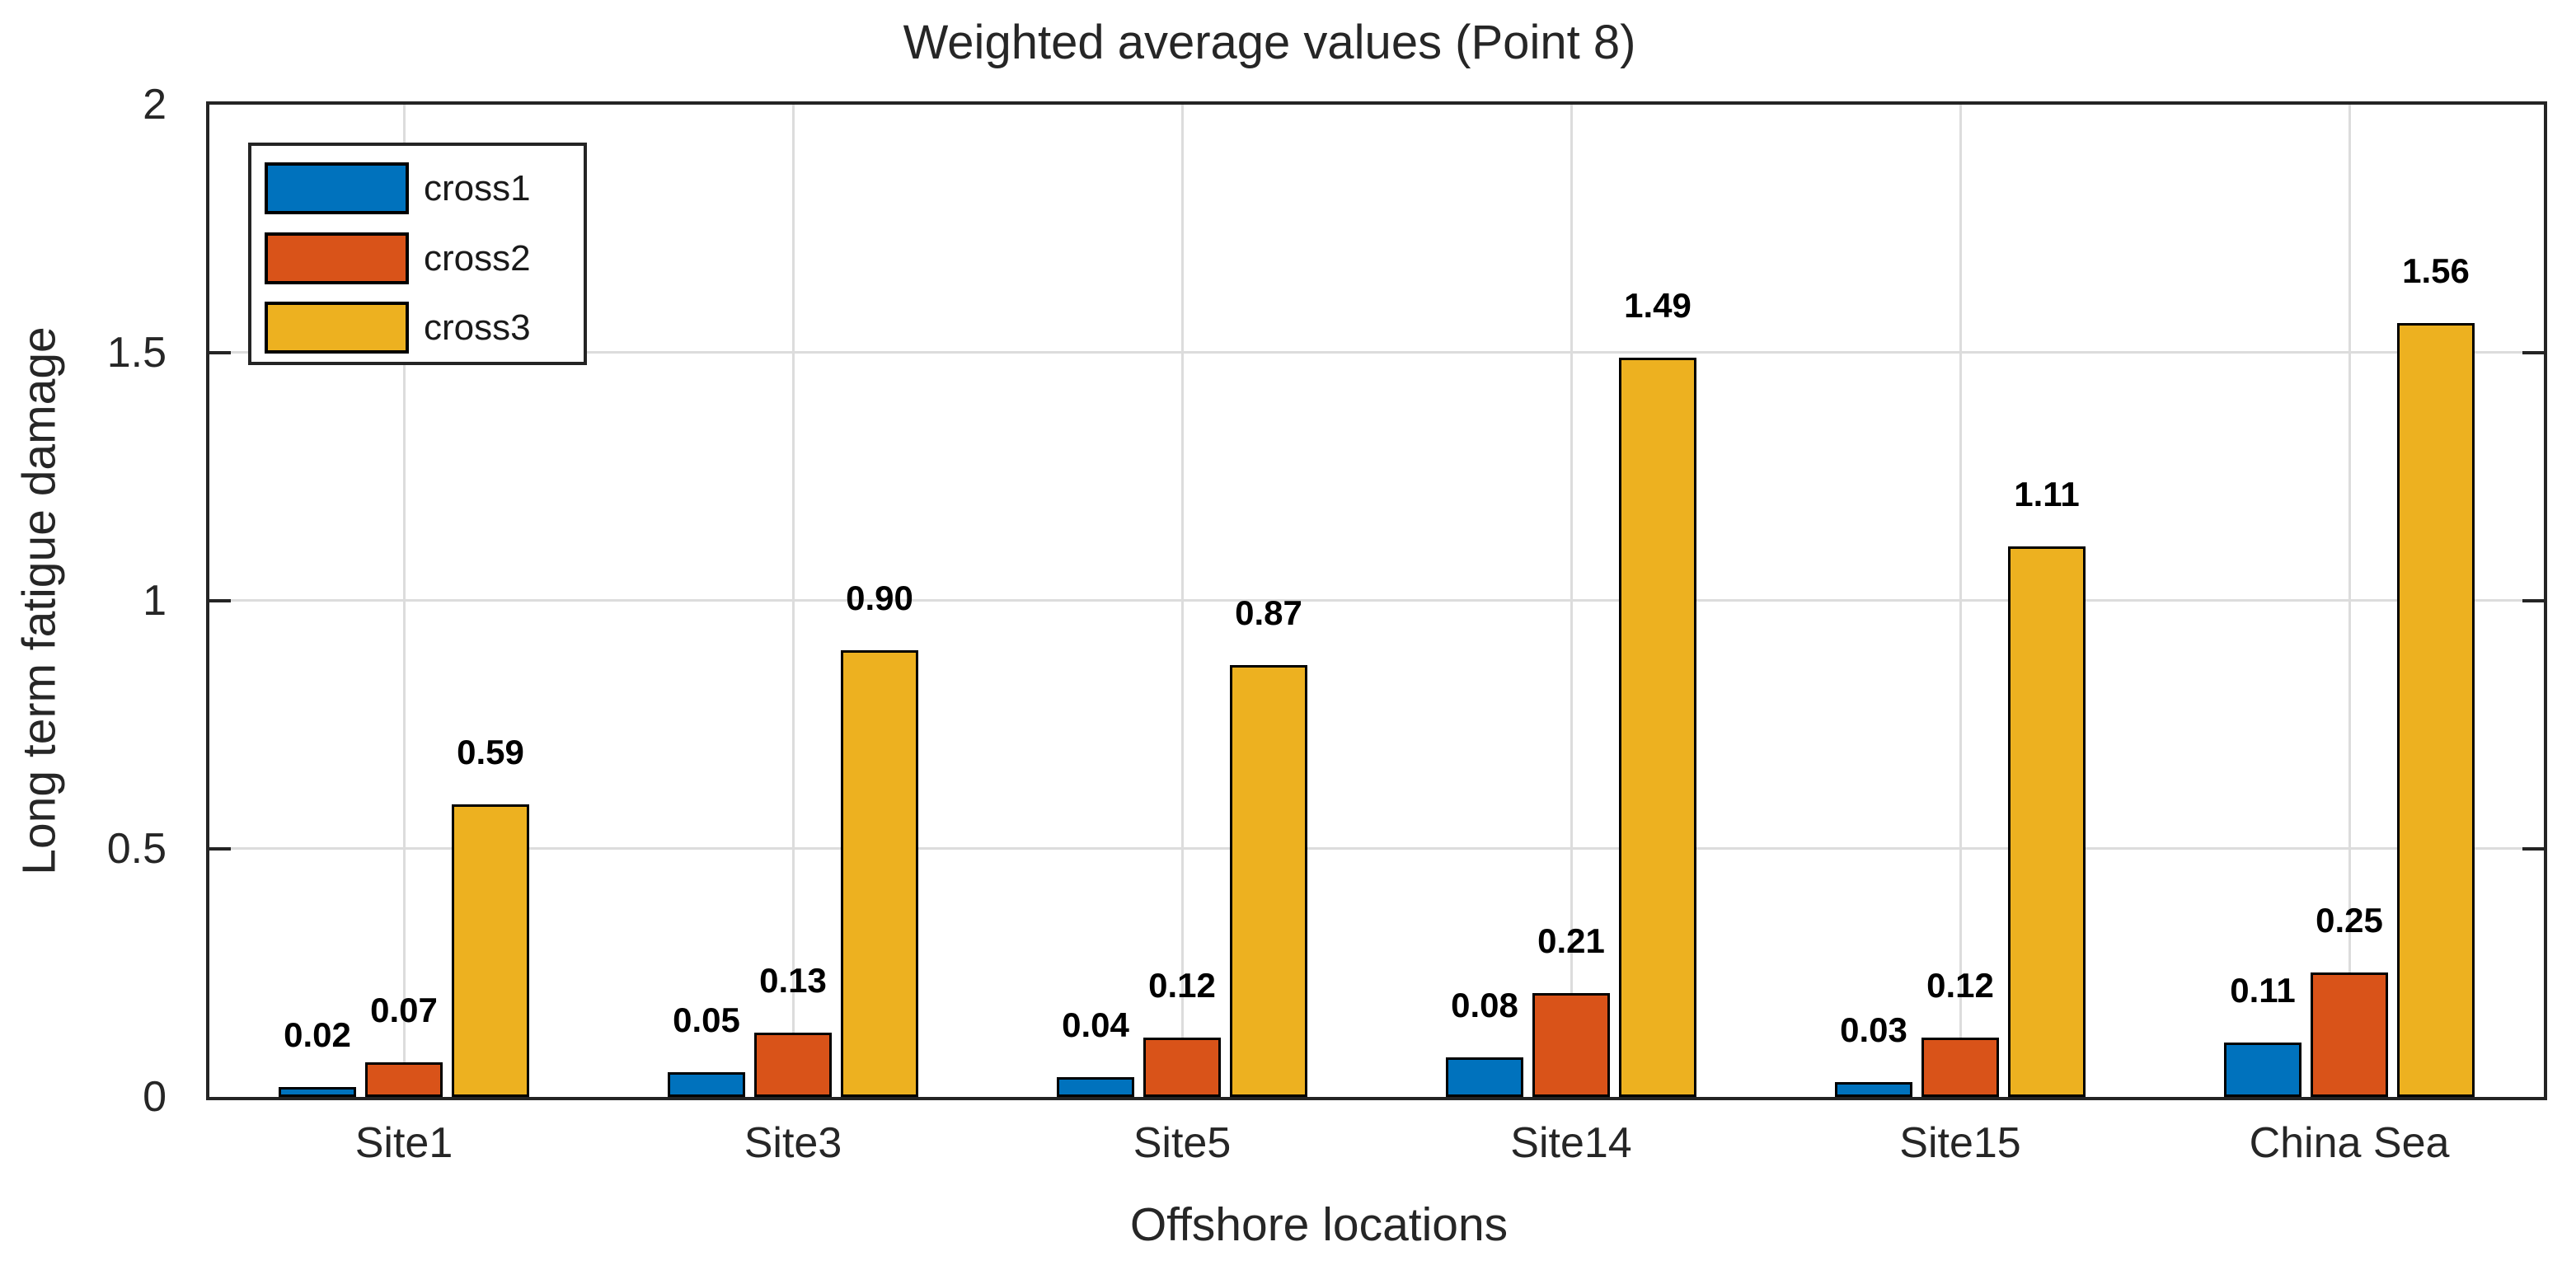  I want to click on x-axis-label: Offshore locations, so click(1319, 1224).